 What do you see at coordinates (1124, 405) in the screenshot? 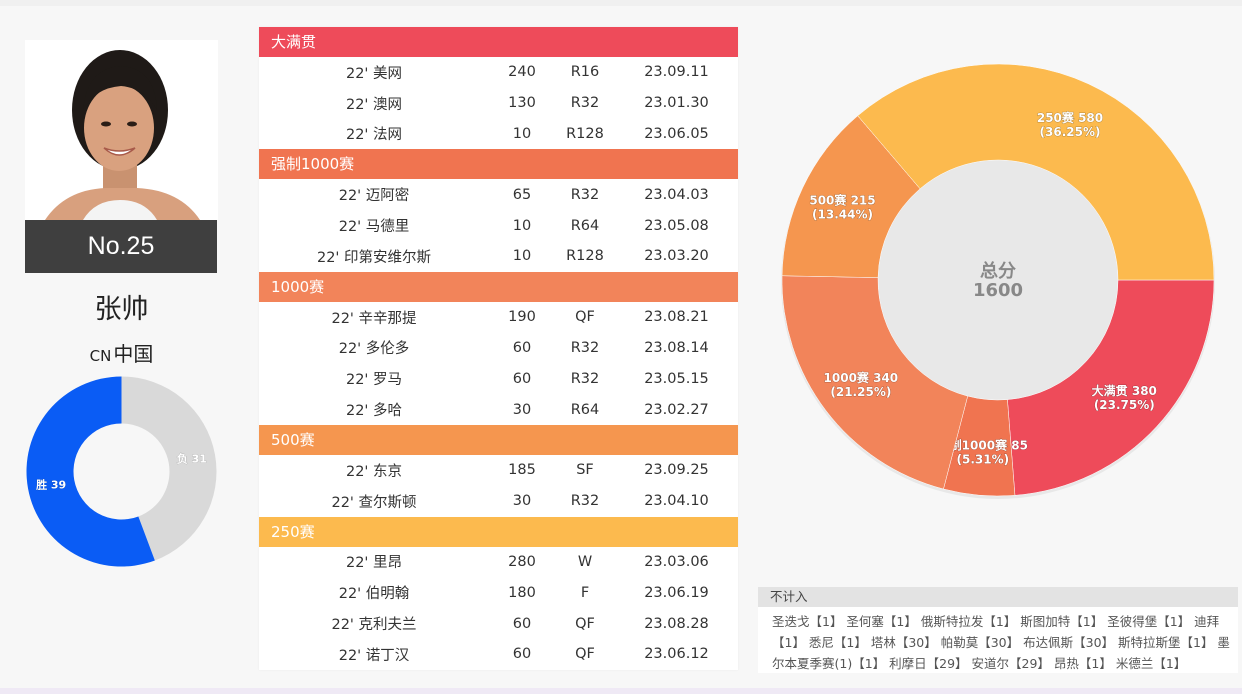
I see `slice-percent-label: (23.75%)` at bounding box center [1124, 405].